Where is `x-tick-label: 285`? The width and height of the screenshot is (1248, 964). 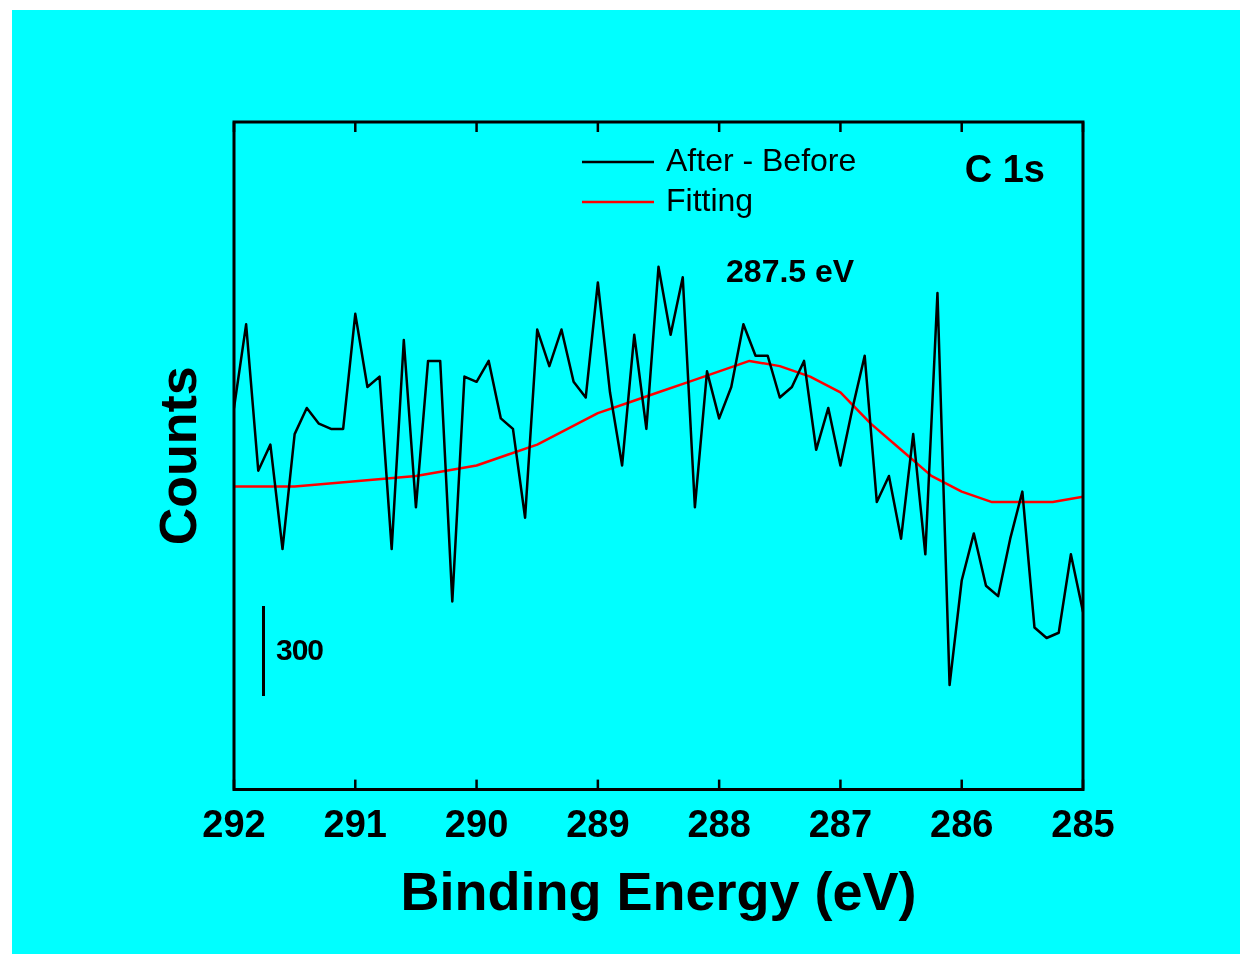 x-tick-label: 285 is located at coordinates (1083, 823).